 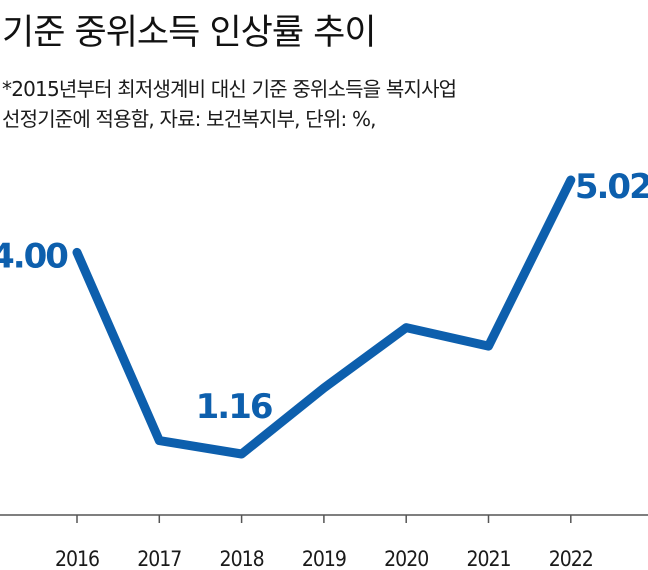 What do you see at coordinates (406, 558) in the screenshot?
I see `x-tick-label: 2020` at bounding box center [406, 558].